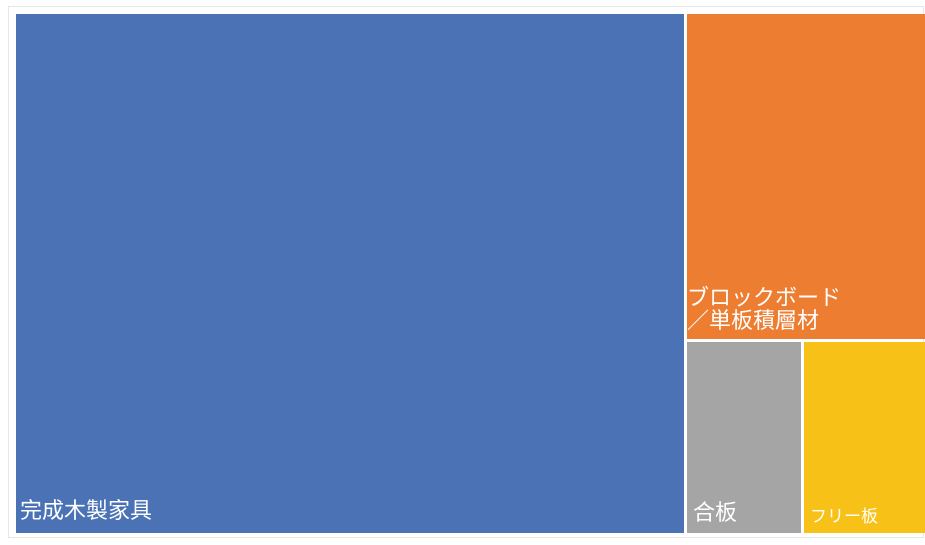  Describe the element at coordinates (86, 511) in the screenshot. I see `tile-label: 完成木製家具` at that location.